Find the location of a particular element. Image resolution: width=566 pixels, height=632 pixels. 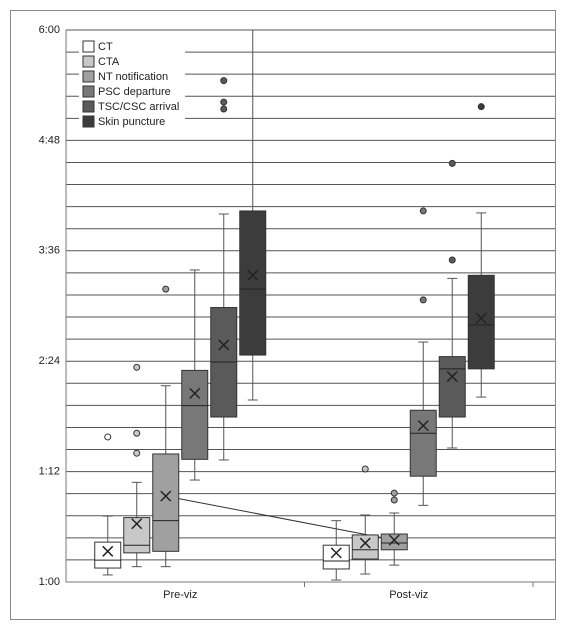

legend-label: NT notification is located at coordinates (133, 77).